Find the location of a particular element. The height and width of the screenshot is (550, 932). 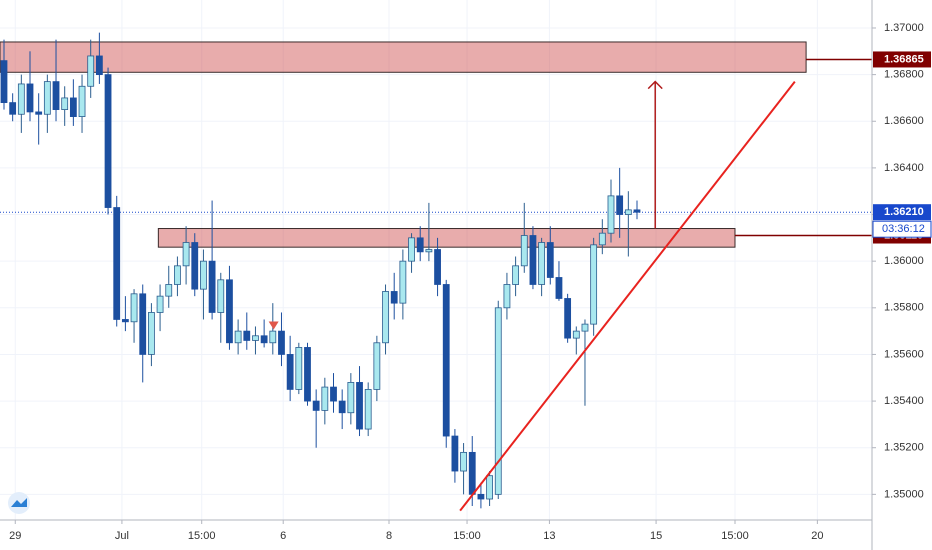

y-tick-label: 1.35400 is located at coordinates (904, 401).